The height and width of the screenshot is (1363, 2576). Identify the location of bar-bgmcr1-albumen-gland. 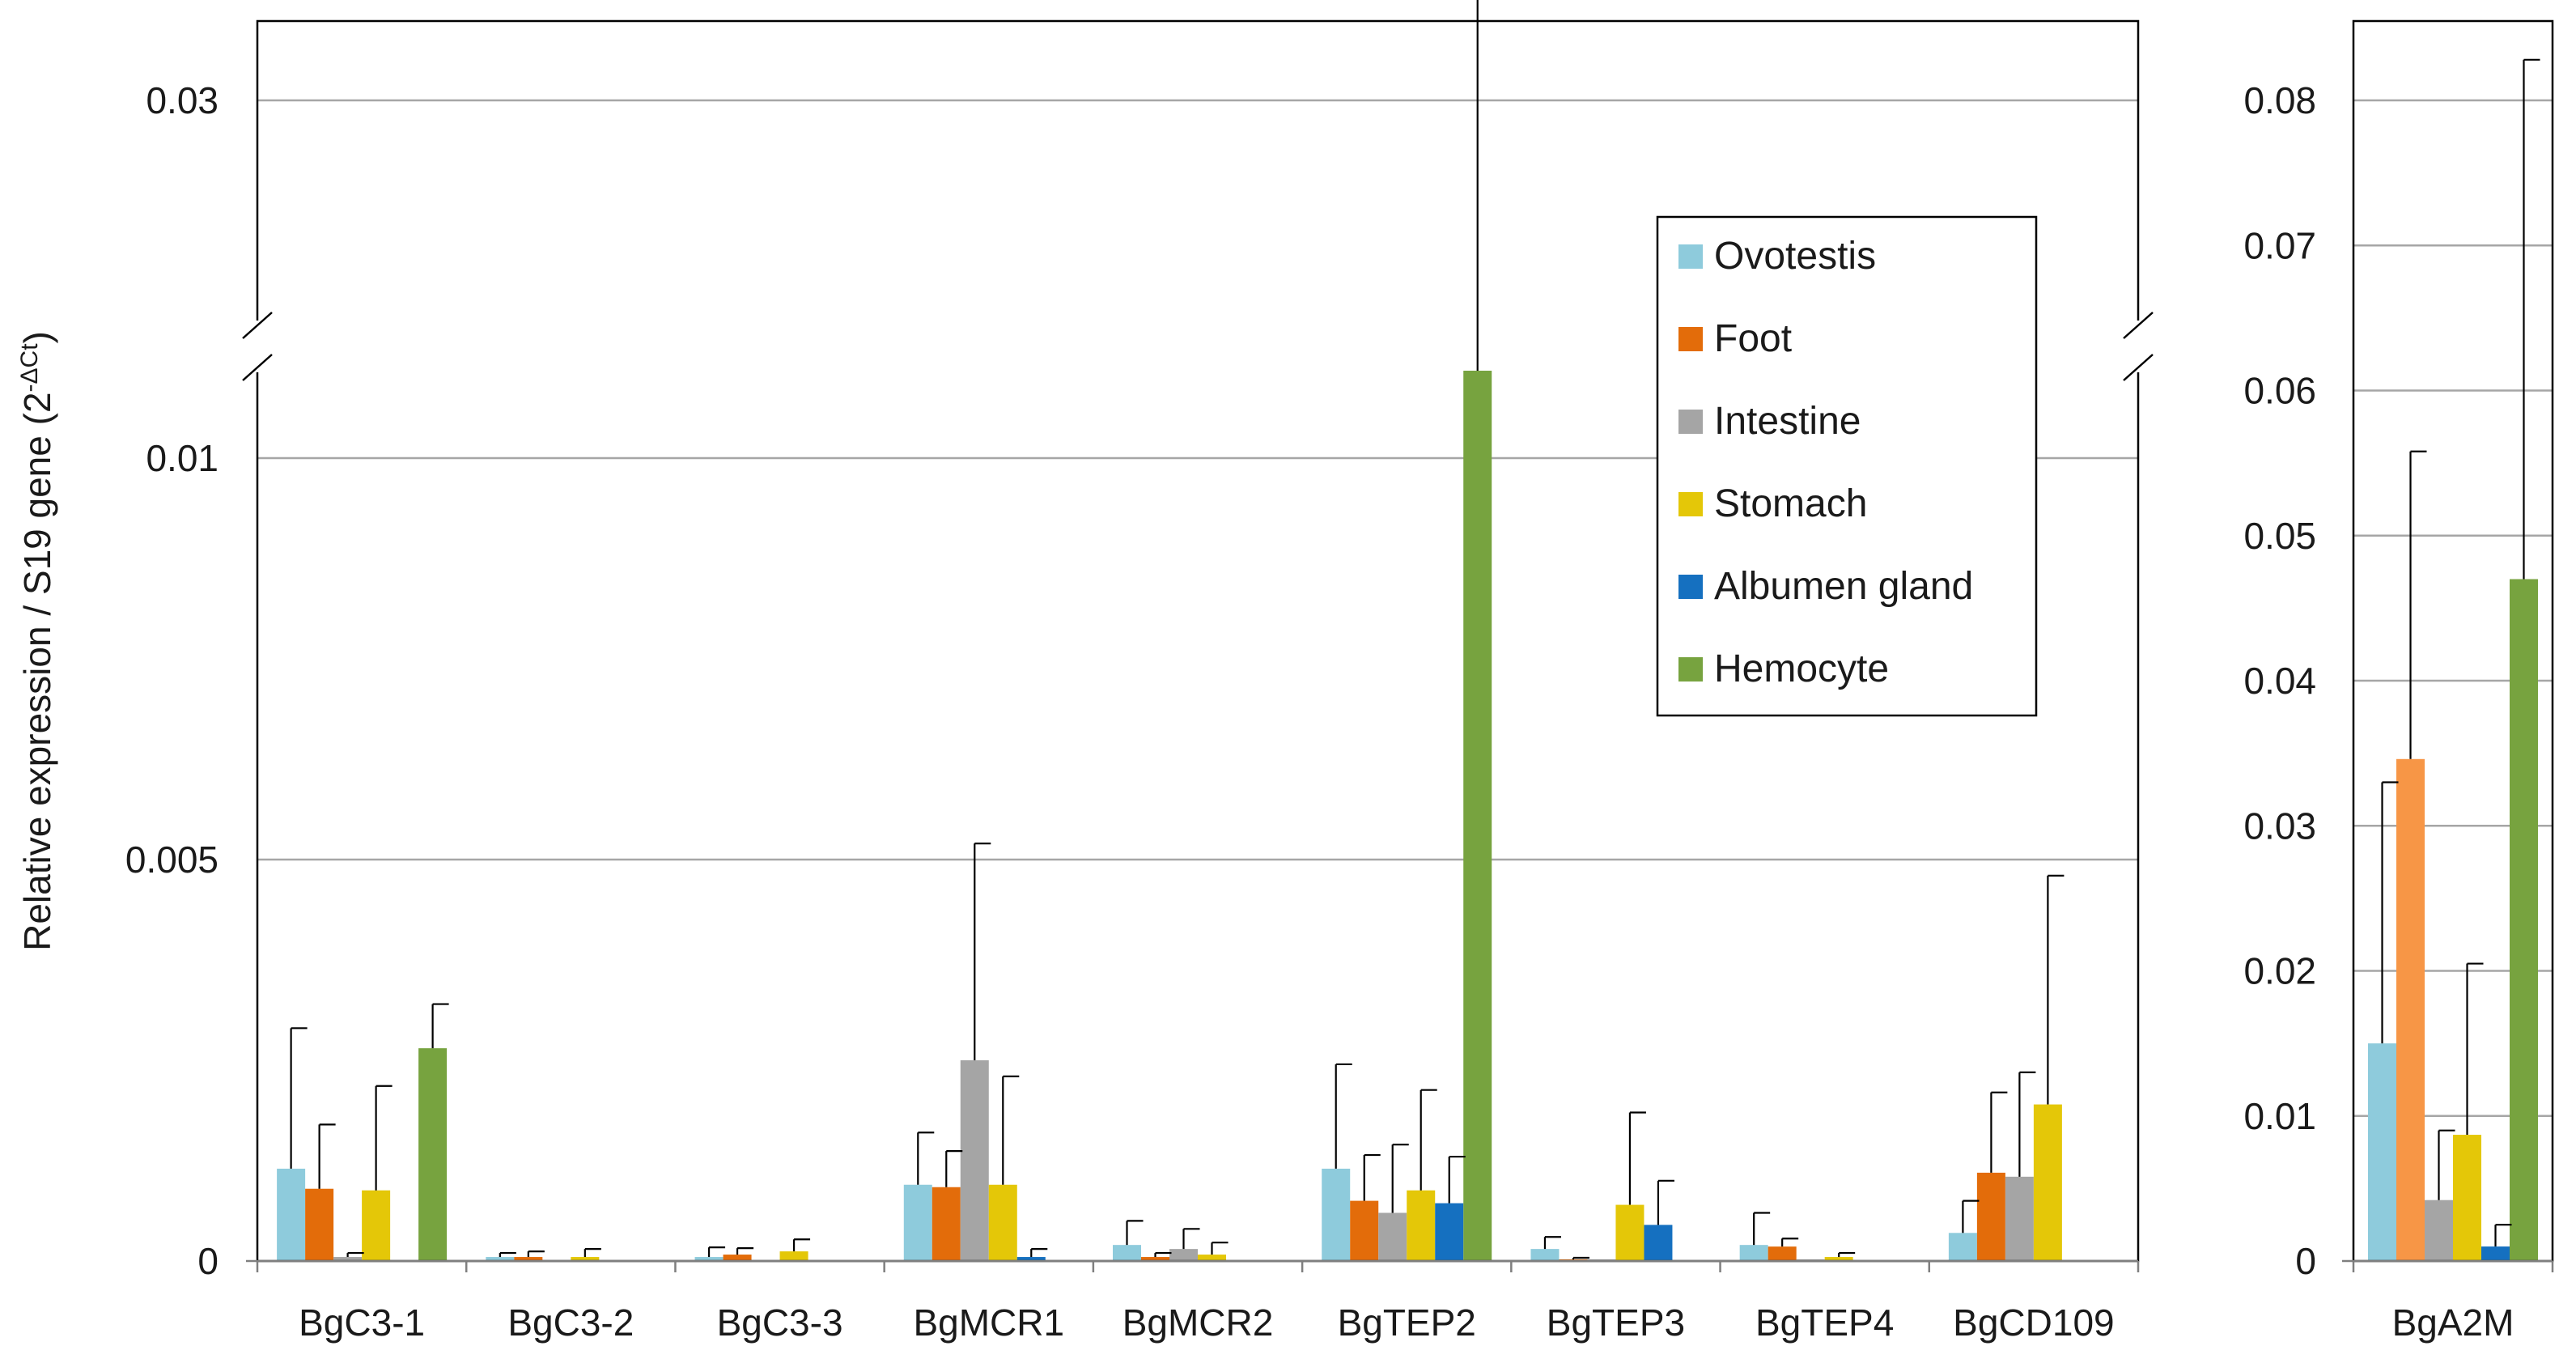
(1031, 1259).